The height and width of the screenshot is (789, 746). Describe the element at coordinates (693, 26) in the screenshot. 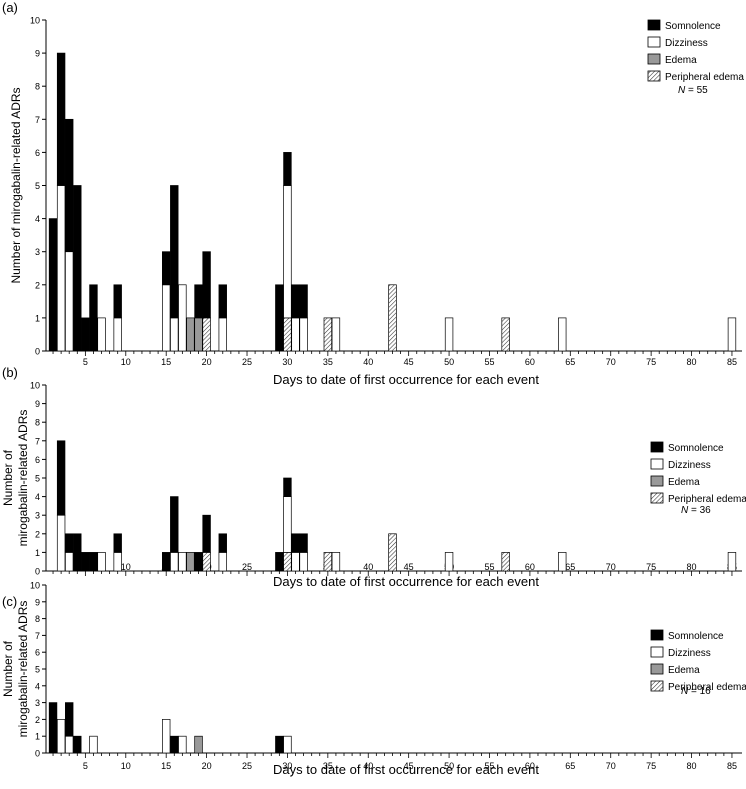

I see `legend-label-somnolence: Somnolence` at that location.